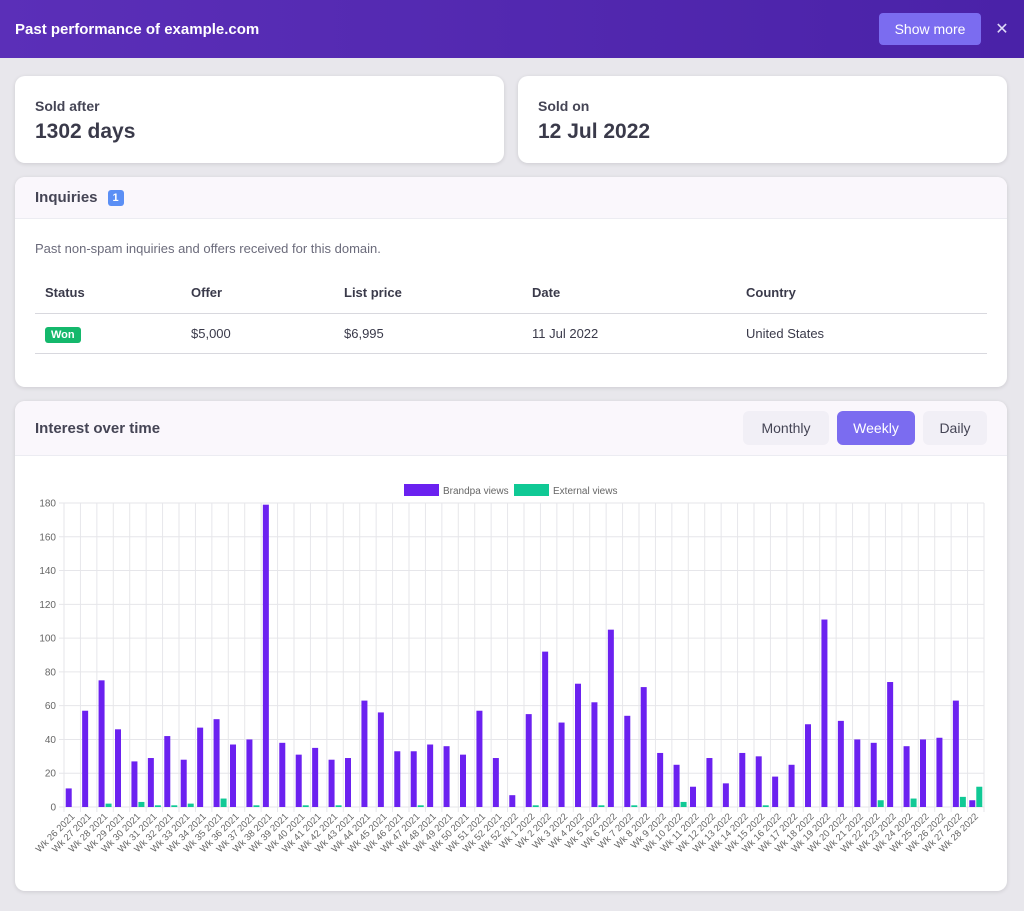 The height and width of the screenshot is (911, 1024). What do you see at coordinates (1002, 29) in the screenshot?
I see `close-icon: ✕` at bounding box center [1002, 29].